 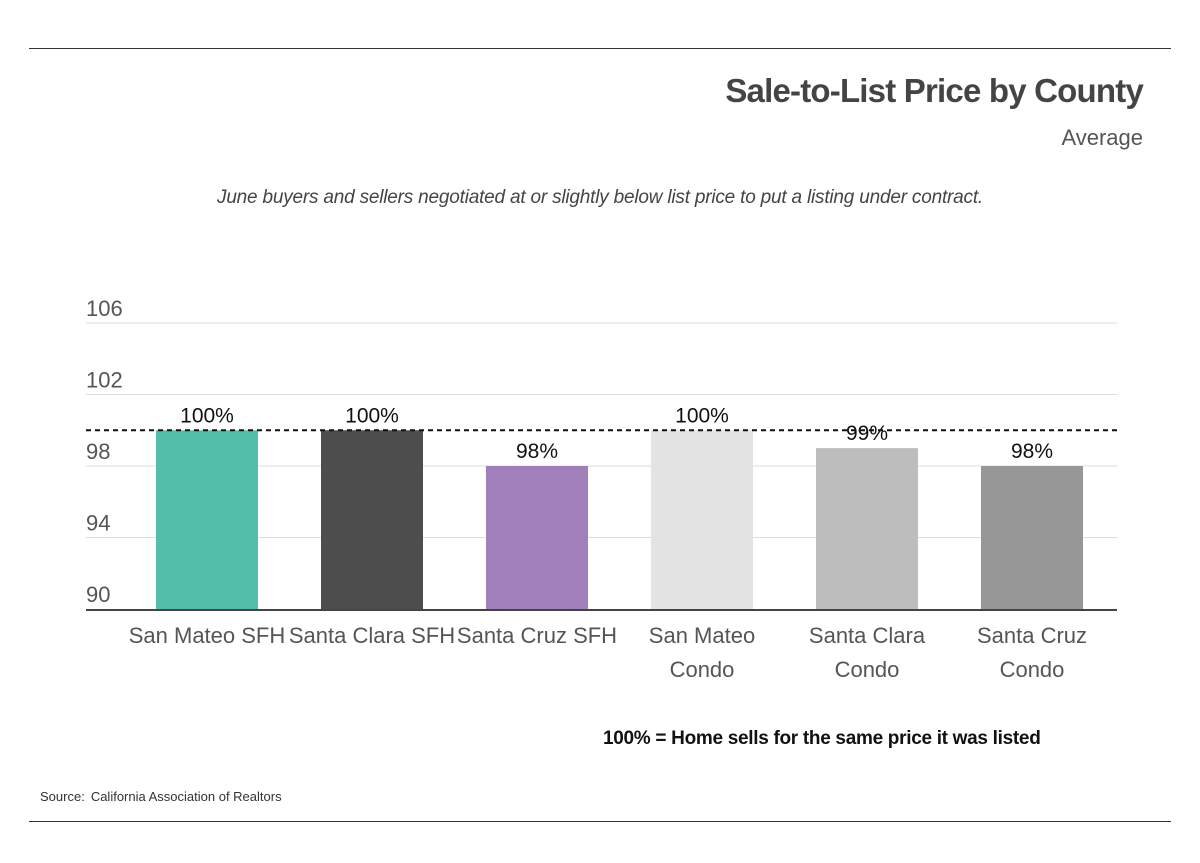 What do you see at coordinates (934, 90) in the screenshot?
I see `chart-title: Sale-to-List Price by County` at bounding box center [934, 90].